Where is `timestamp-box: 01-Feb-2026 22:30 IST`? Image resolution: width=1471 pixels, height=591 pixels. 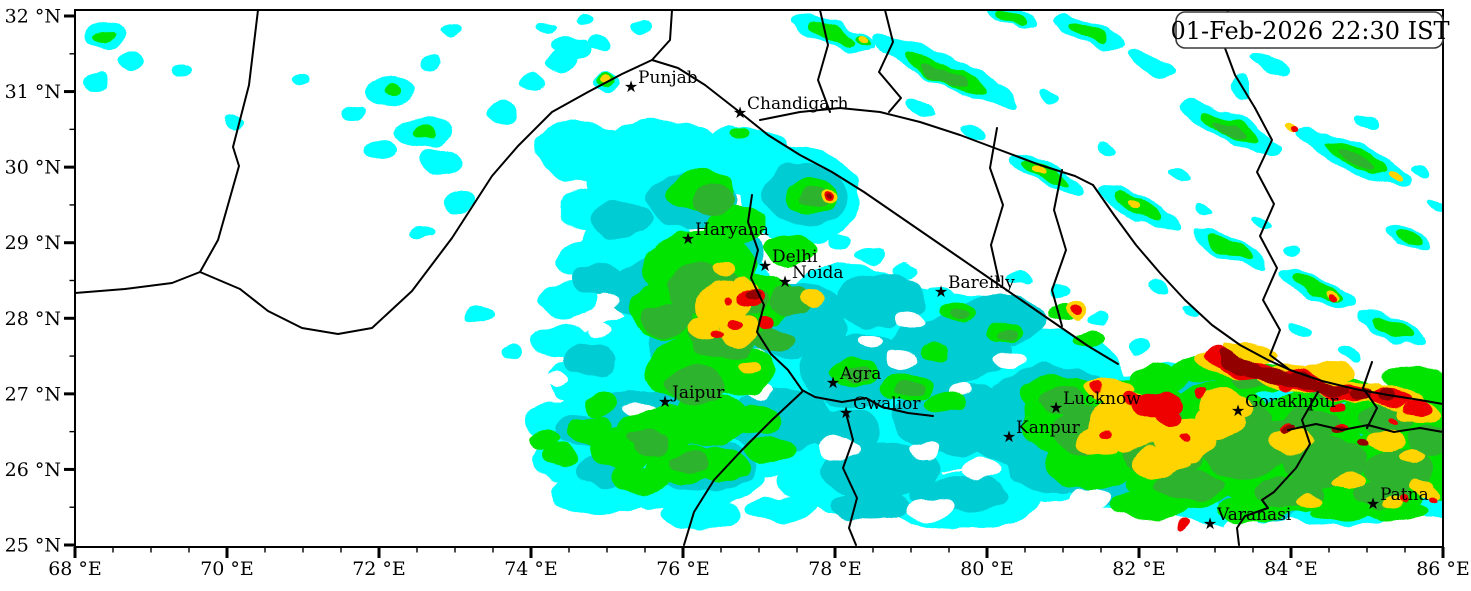 timestamp-box: 01-Feb-2026 22:30 IST is located at coordinates (1310, 30).